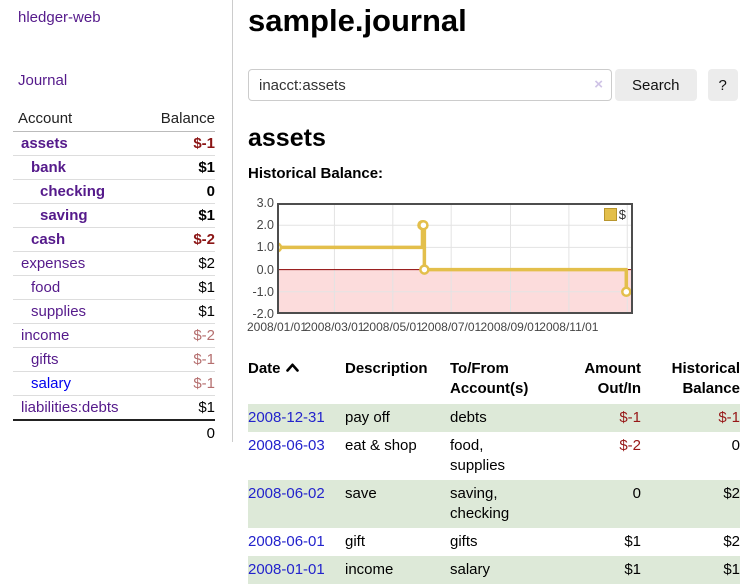  Describe the element at coordinates (494, 542) in the screenshot. I see `register-row: 2008-06-01 gift gifts $1 $2` at that location.